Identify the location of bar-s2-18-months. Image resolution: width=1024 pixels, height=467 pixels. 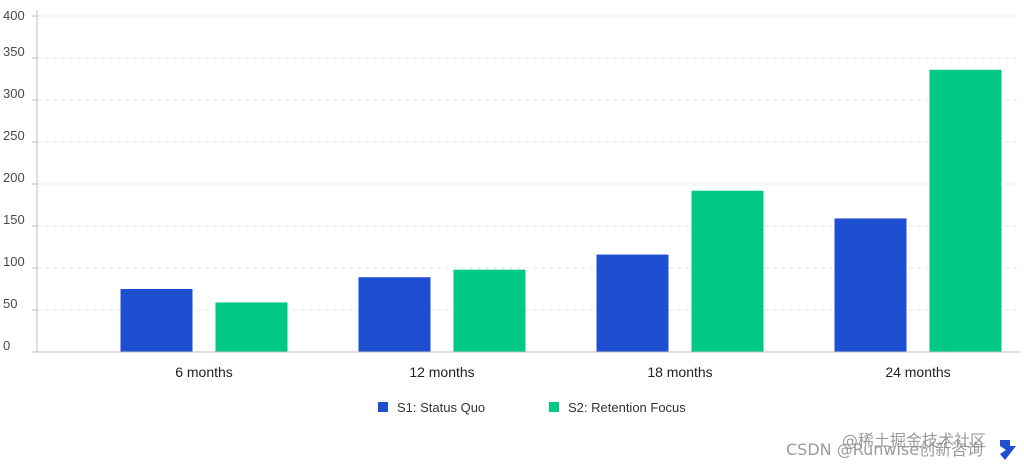
(727, 271).